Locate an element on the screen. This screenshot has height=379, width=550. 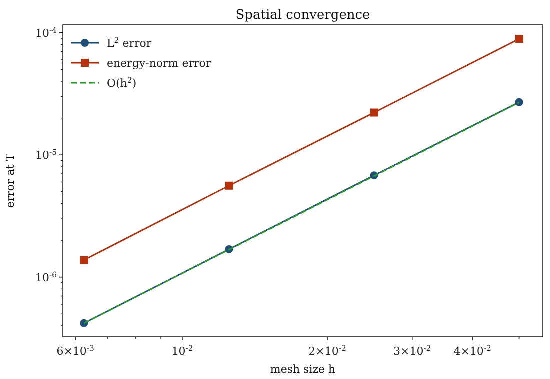
x-tick-label: 3×10$^{-2}$ is located at coordinates (413, 351).